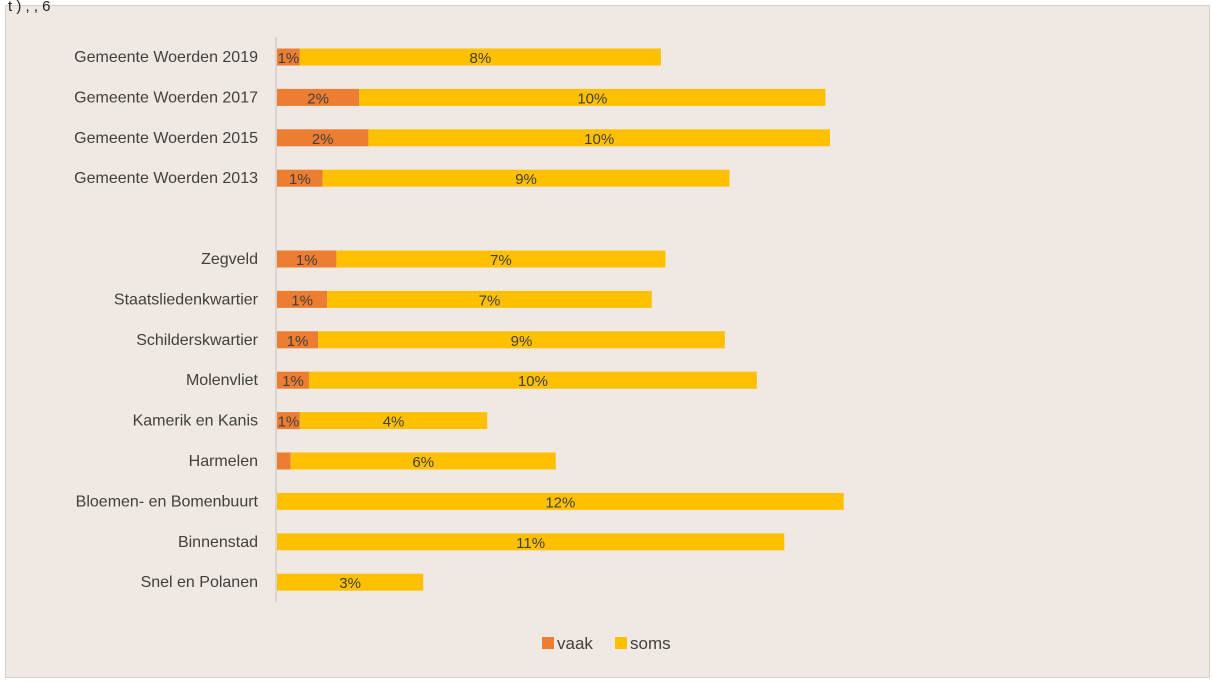 This screenshot has width=1212, height=684. What do you see at coordinates (229, 259) in the screenshot?
I see `category-label: Zegveld` at bounding box center [229, 259].